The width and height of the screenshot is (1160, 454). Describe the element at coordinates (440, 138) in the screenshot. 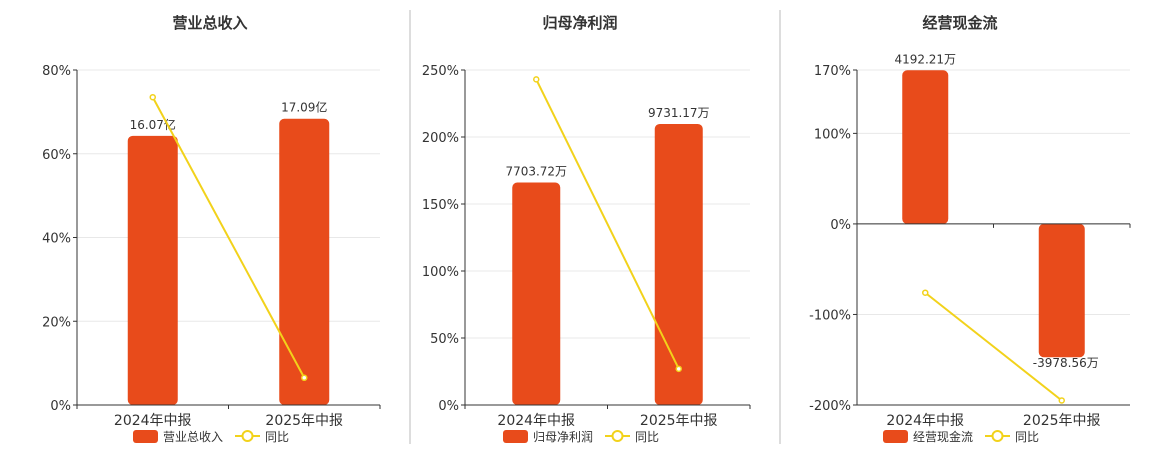

I see `y-tick-label: 200%` at that location.